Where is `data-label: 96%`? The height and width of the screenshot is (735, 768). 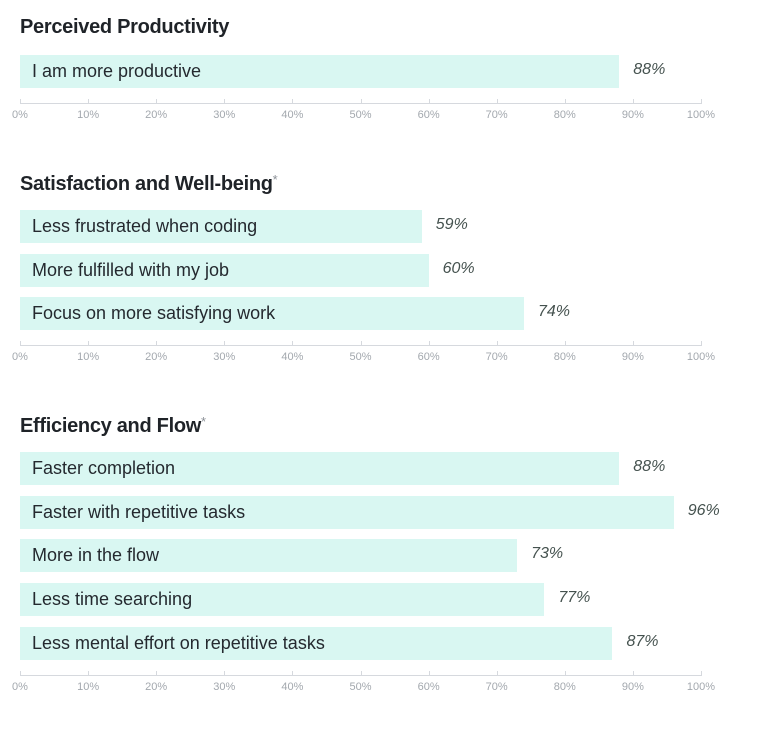
data-label: 96% is located at coordinates (703, 510).